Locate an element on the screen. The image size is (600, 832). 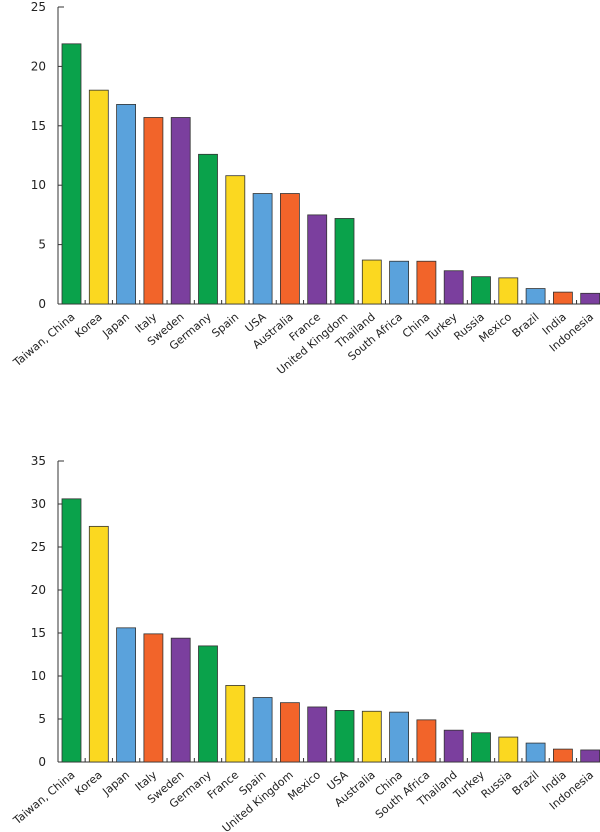
y-tick-label: 35 is located at coordinates (38, 461).